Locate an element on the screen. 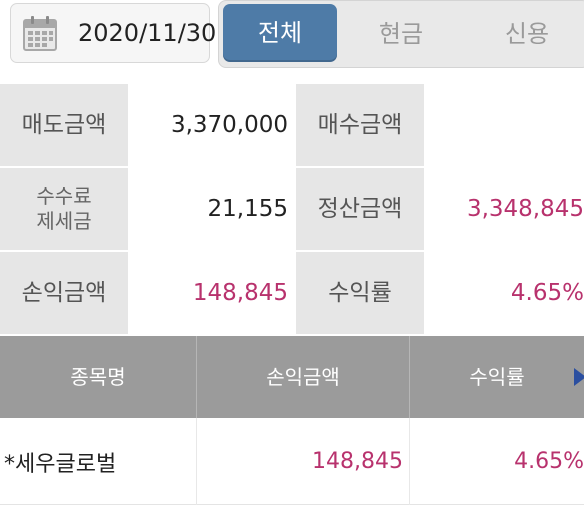 Image resolution: width=584 pixels, height=505 pixels. return-rate-label: 수익률 is located at coordinates (360, 293).